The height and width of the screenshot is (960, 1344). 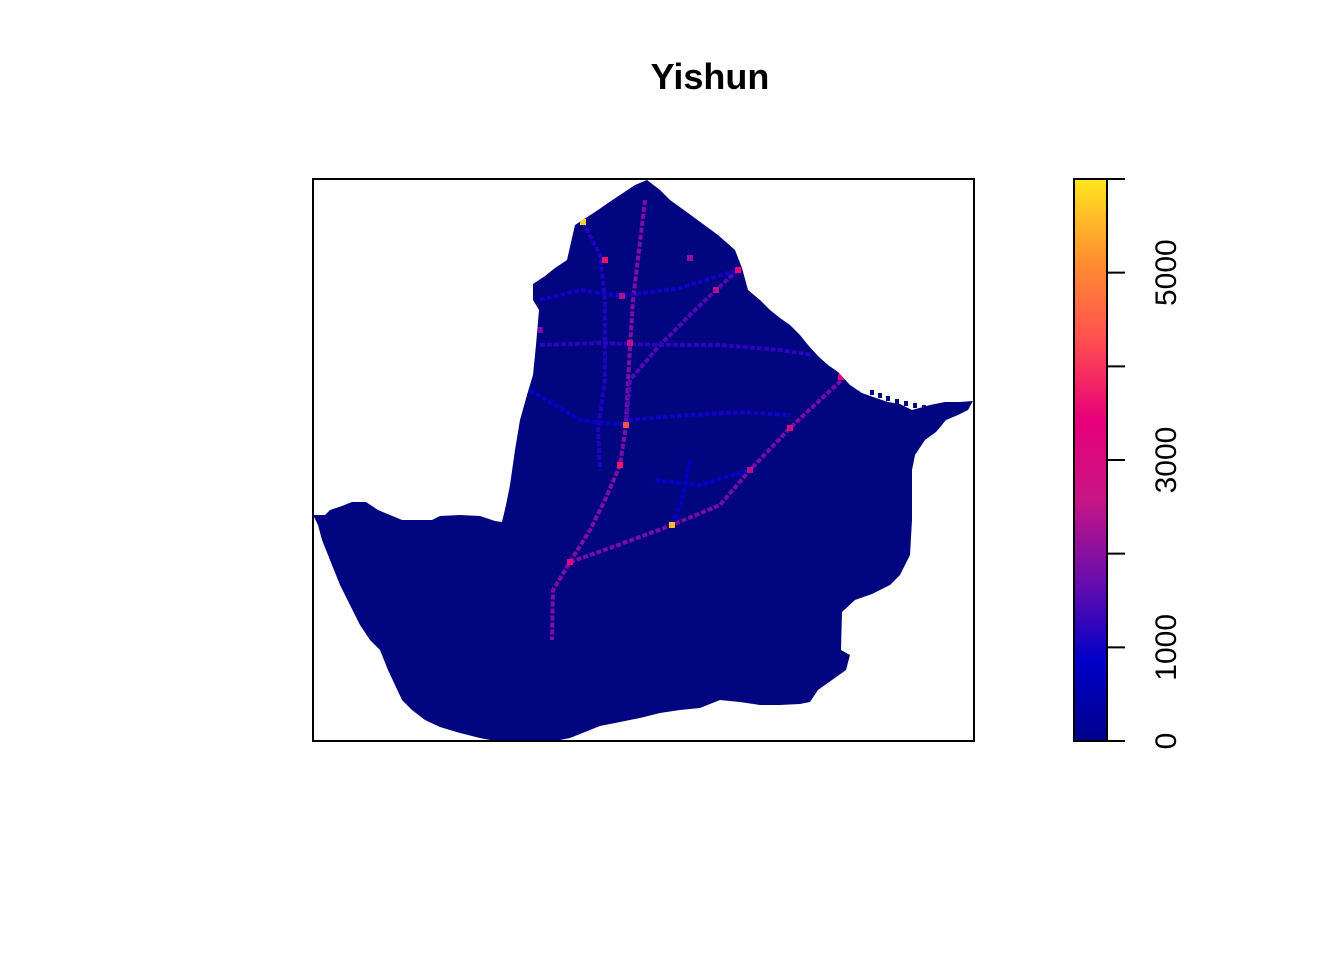 I want to click on colorbar: 0 1000 3000 5000, so click(x=1128, y=463).